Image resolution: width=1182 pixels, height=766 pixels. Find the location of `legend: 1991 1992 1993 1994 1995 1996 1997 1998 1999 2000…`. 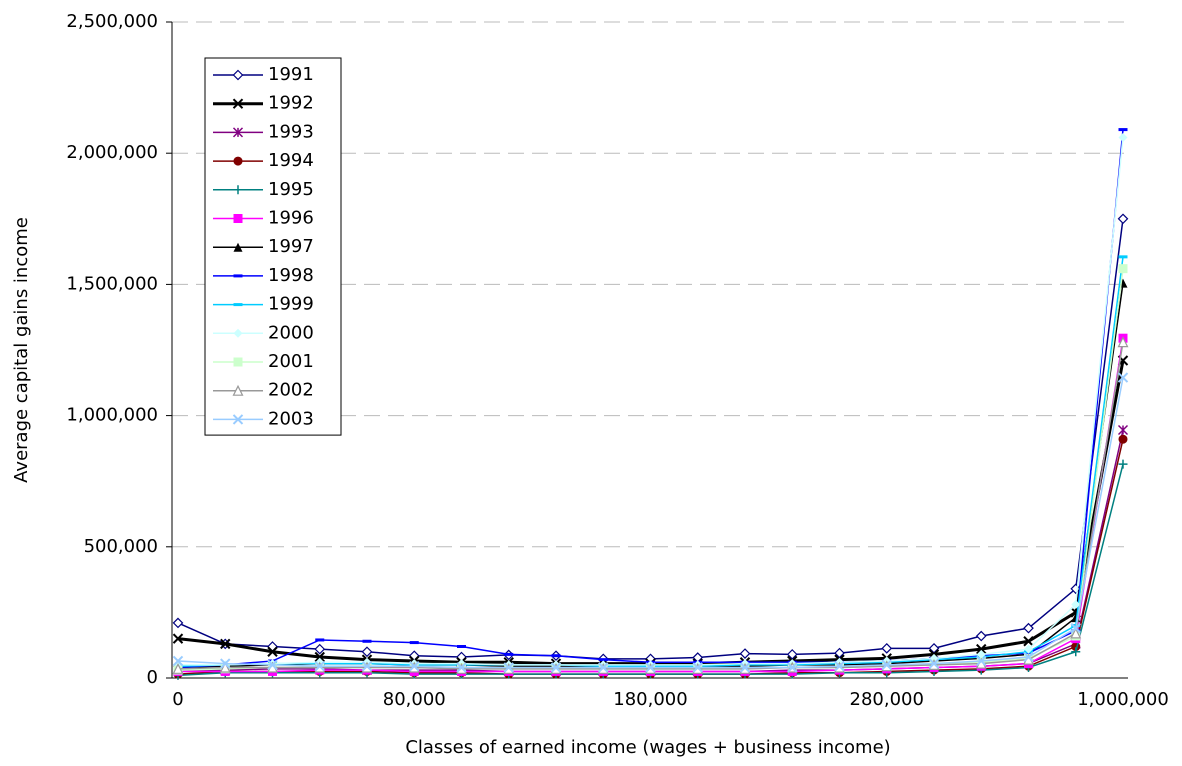

legend: 1991 1992 1993 1994 1995 1996 1997 1998 1999 2000… is located at coordinates (273, 246).